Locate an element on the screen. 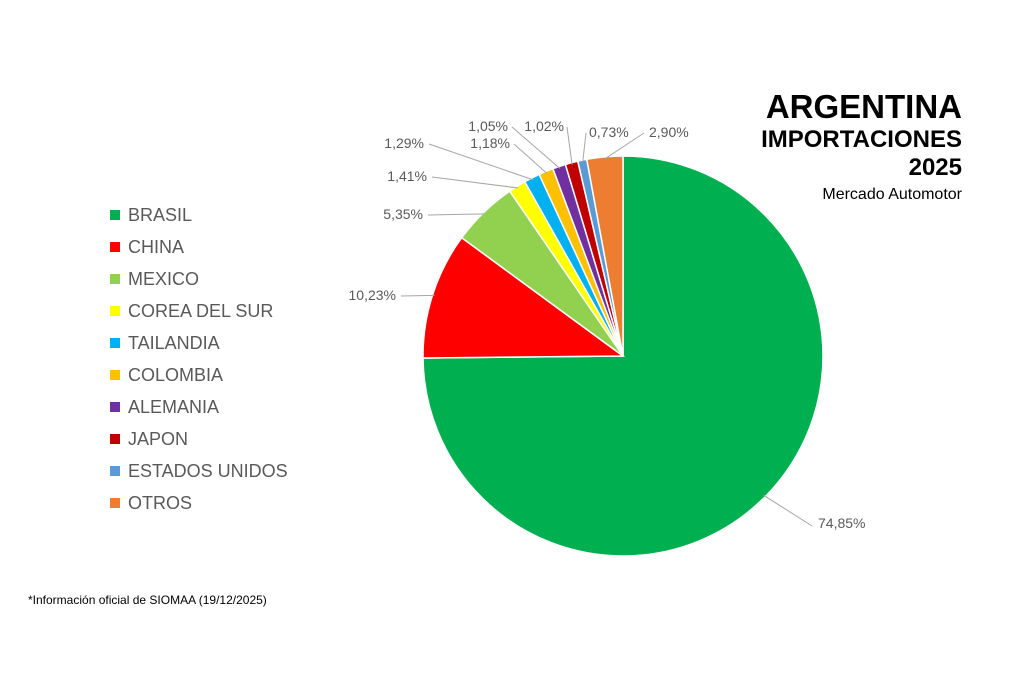 This screenshot has width=1024, height=683. data-label-otros: 2,90% is located at coordinates (669, 132).